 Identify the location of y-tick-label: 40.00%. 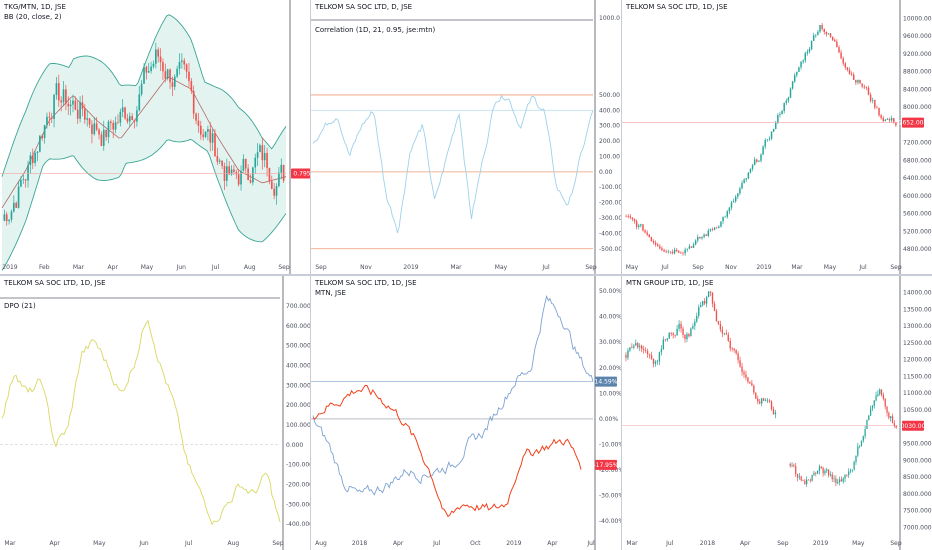
(610, 317).